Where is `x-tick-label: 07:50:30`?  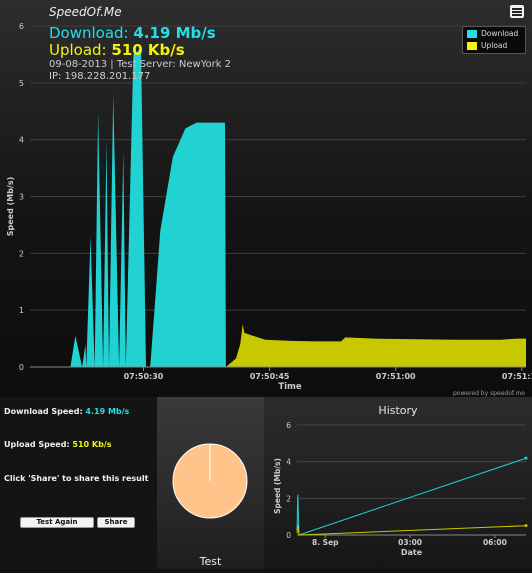
x-tick-label: 07:50:30 is located at coordinates (144, 376).